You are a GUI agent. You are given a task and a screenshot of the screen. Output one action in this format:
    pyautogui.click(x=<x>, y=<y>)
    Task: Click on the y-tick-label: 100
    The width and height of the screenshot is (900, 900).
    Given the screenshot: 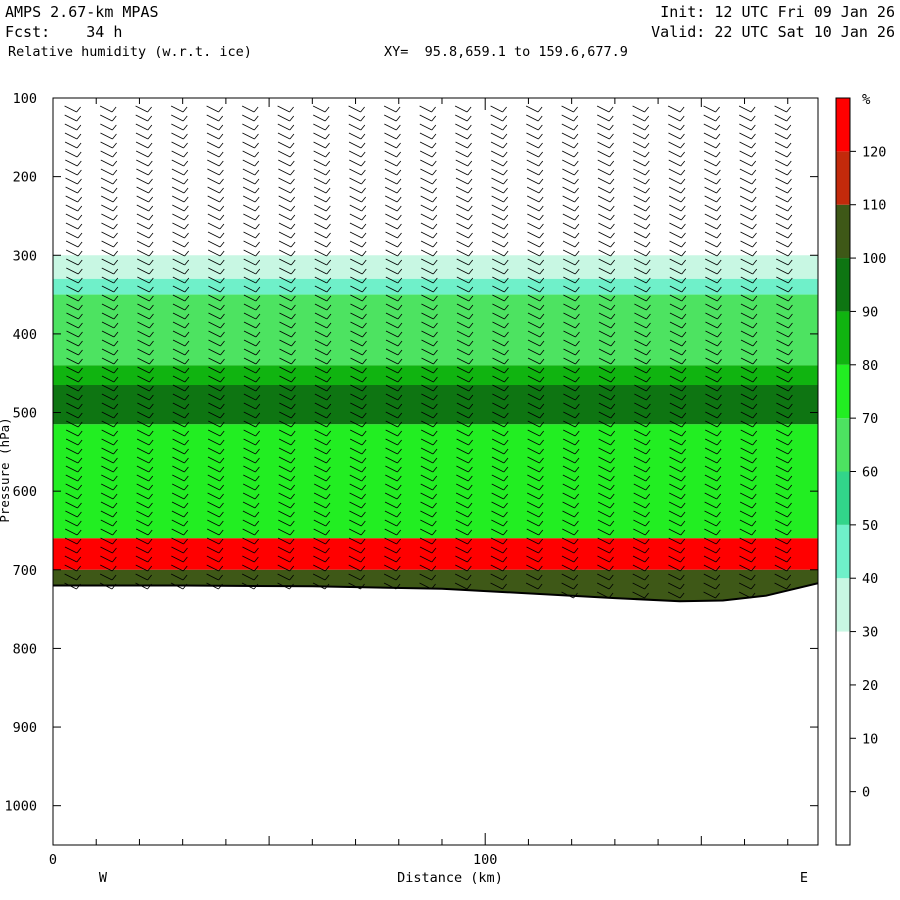 What is the action you would take?
    pyautogui.click(x=25, y=99)
    